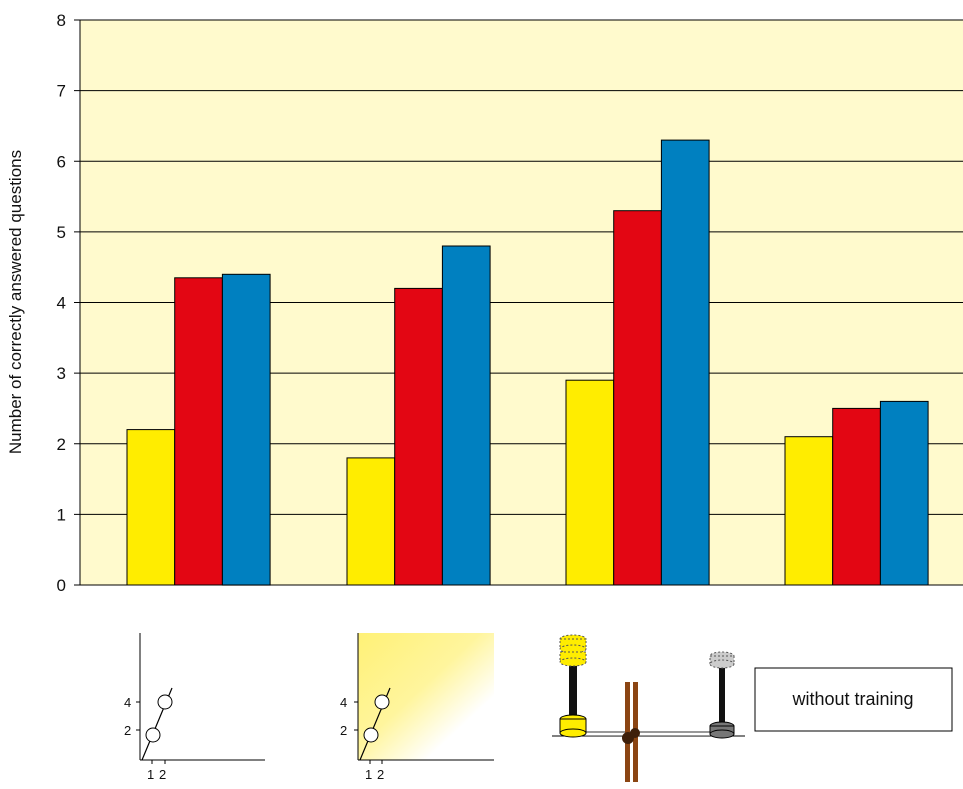 This screenshot has width=963, height=789. Describe the element at coordinates (637, 398) in the screenshot. I see `bar-group3-series2` at that location.